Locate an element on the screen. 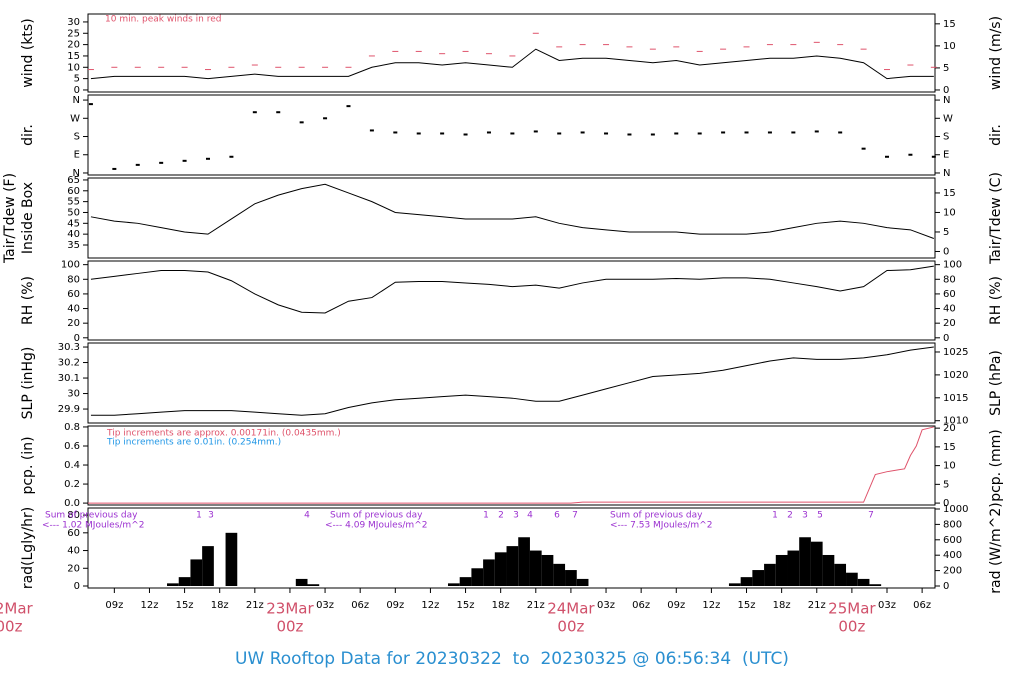 This screenshot has width=1024, height=700. y2-tick-label: E is located at coordinates (946, 155).